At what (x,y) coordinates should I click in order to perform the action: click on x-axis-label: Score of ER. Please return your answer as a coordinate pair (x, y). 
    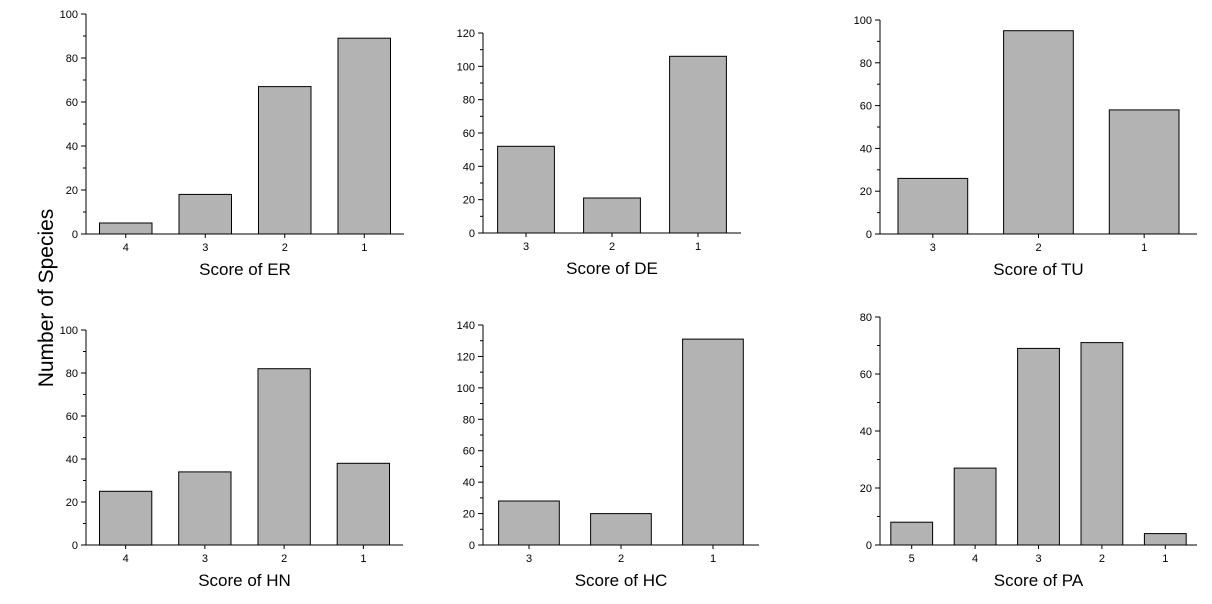
    Looking at the image, I should click on (245, 269).